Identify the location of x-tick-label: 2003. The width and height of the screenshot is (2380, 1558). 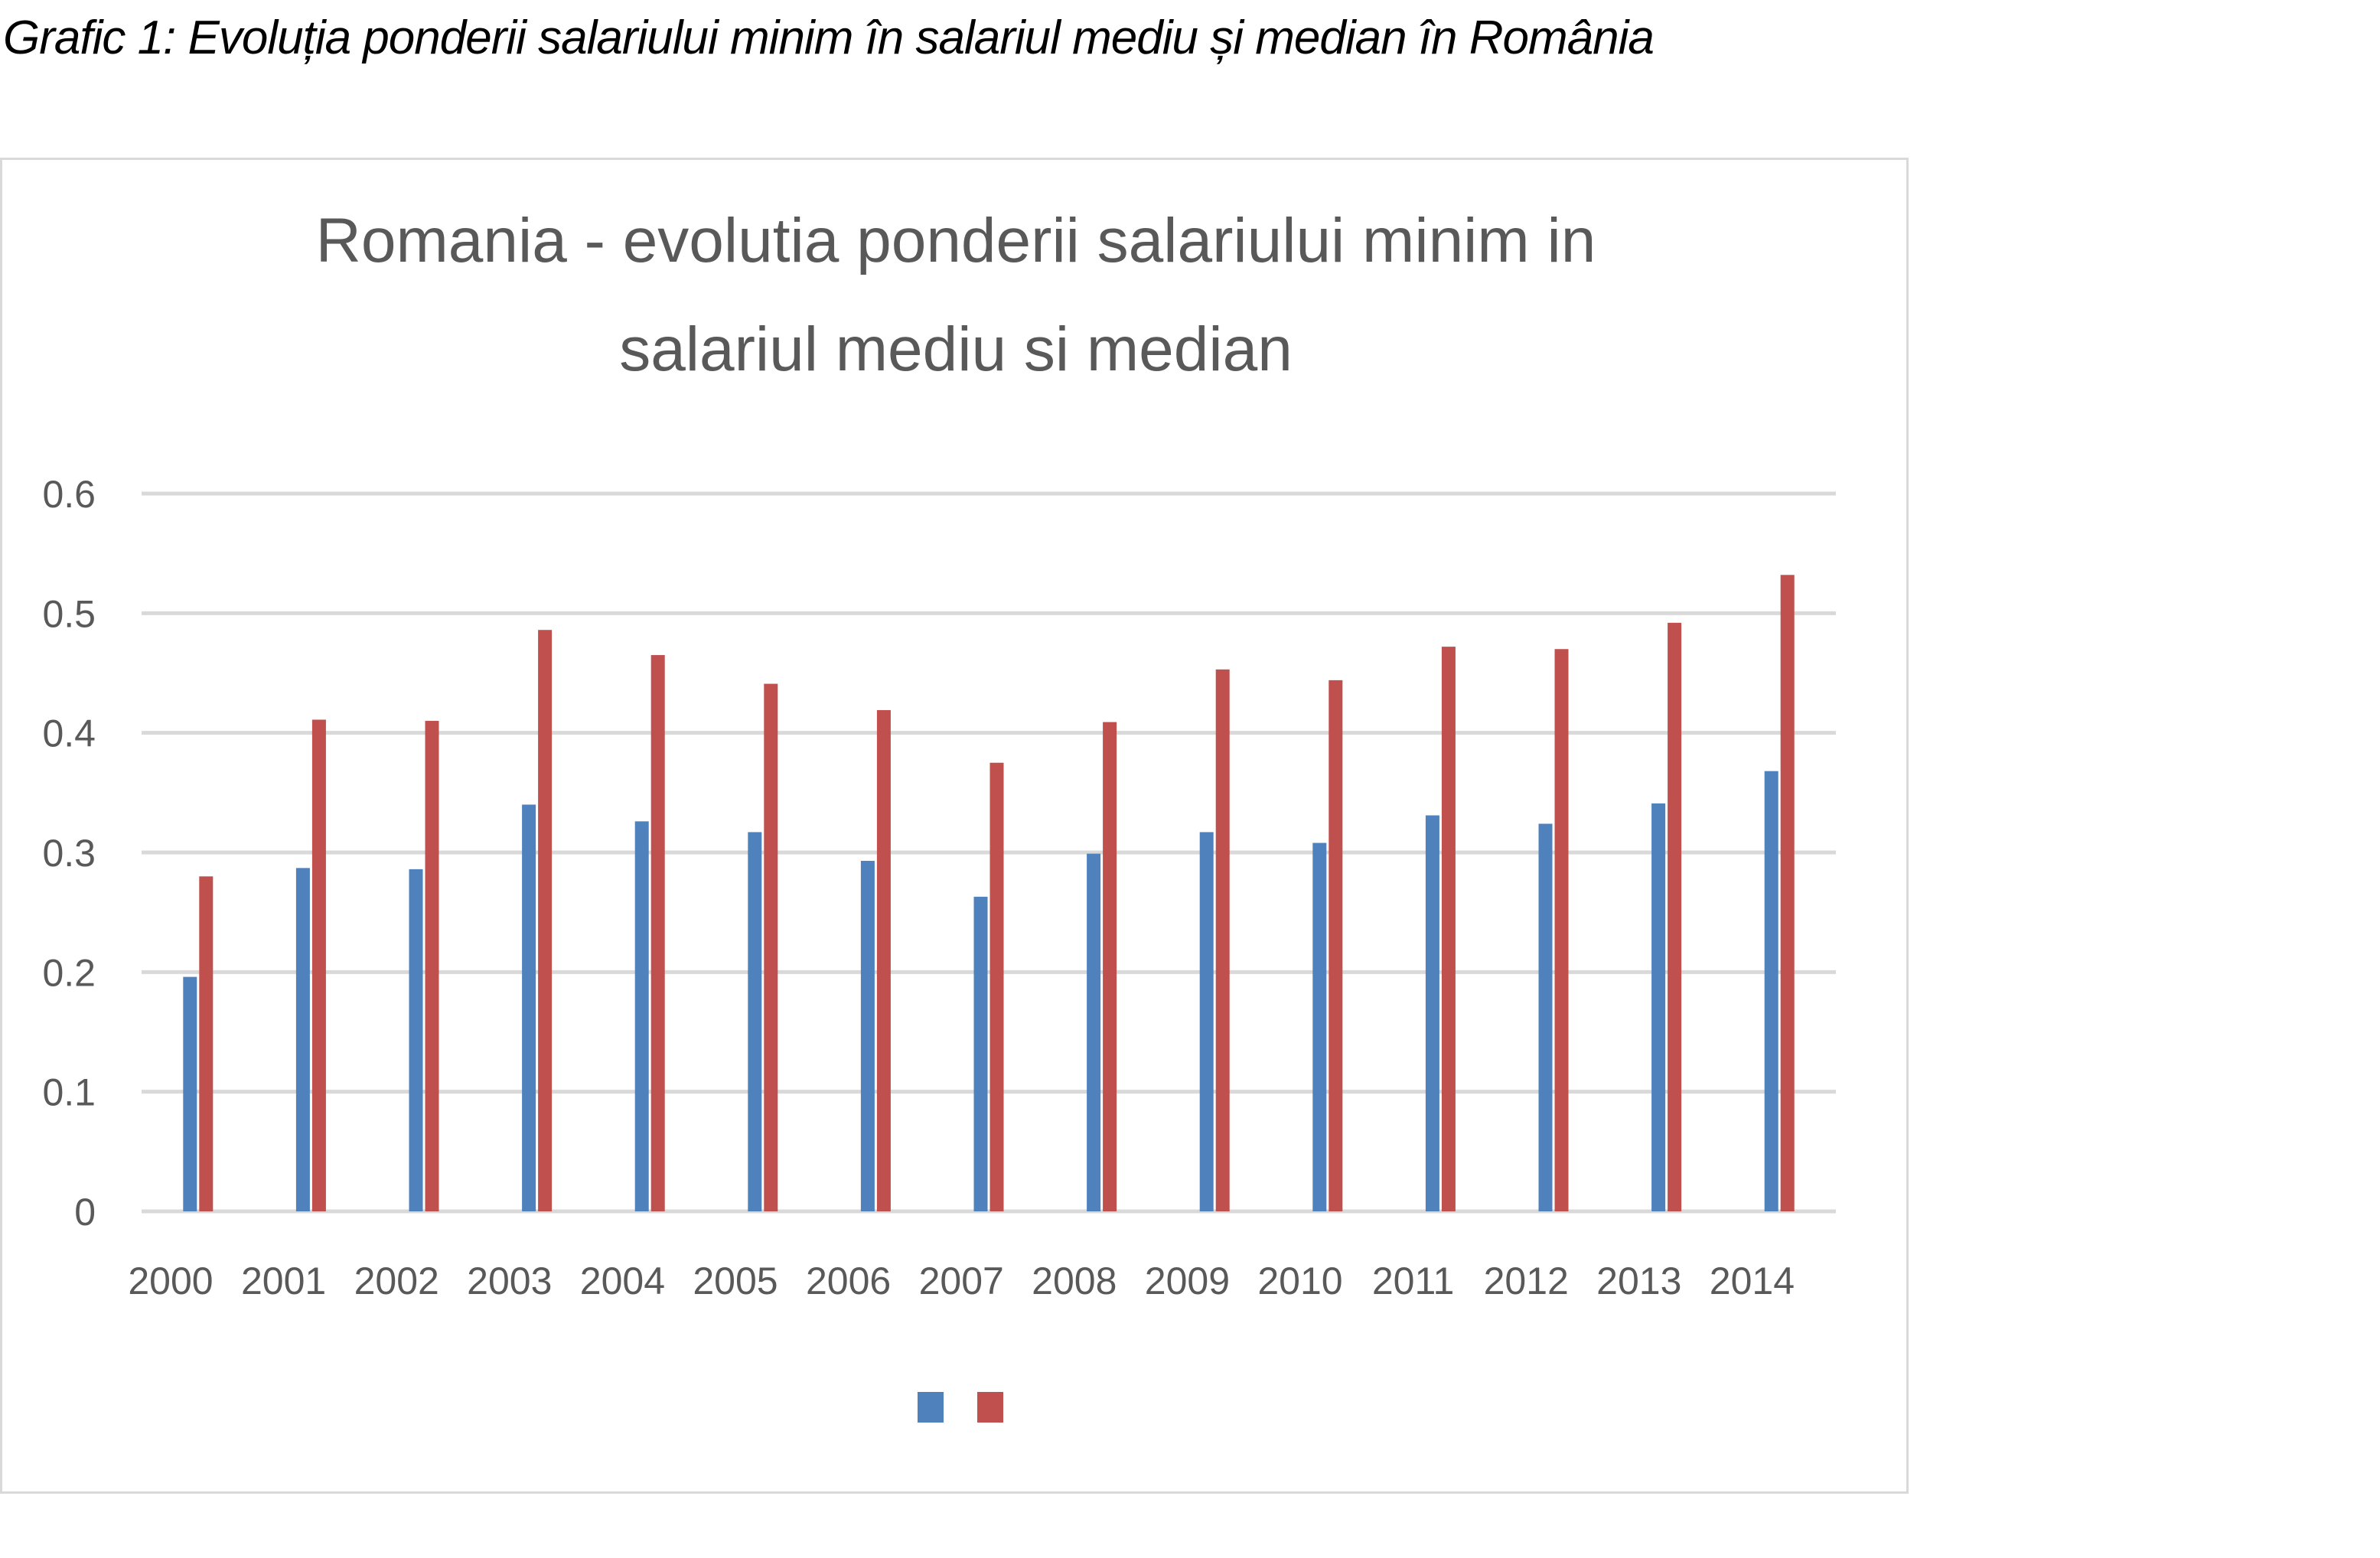
(509, 1281).